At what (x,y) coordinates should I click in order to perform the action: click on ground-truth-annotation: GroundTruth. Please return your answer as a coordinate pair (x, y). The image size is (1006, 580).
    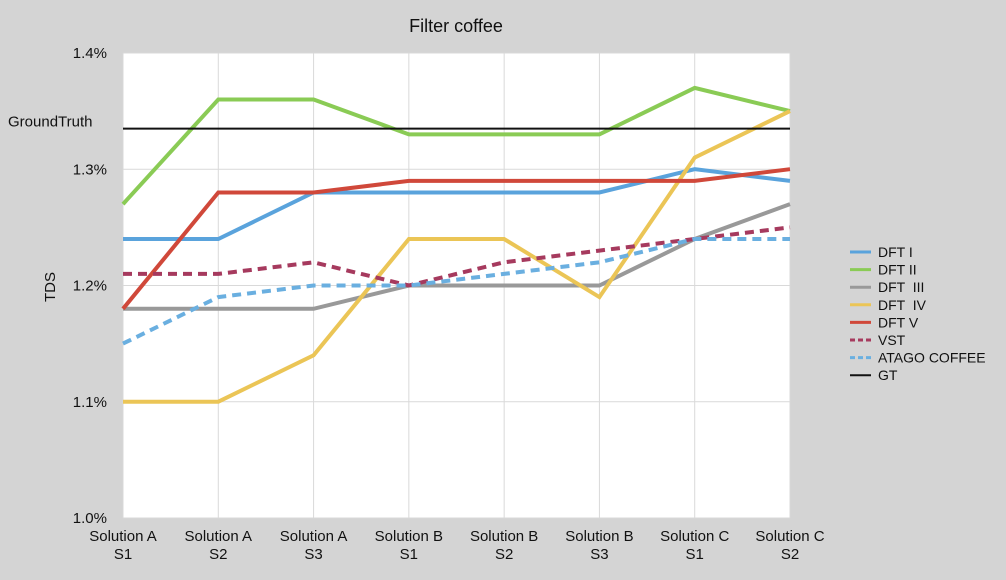
    Looking at the image, I should click on (50, 122).